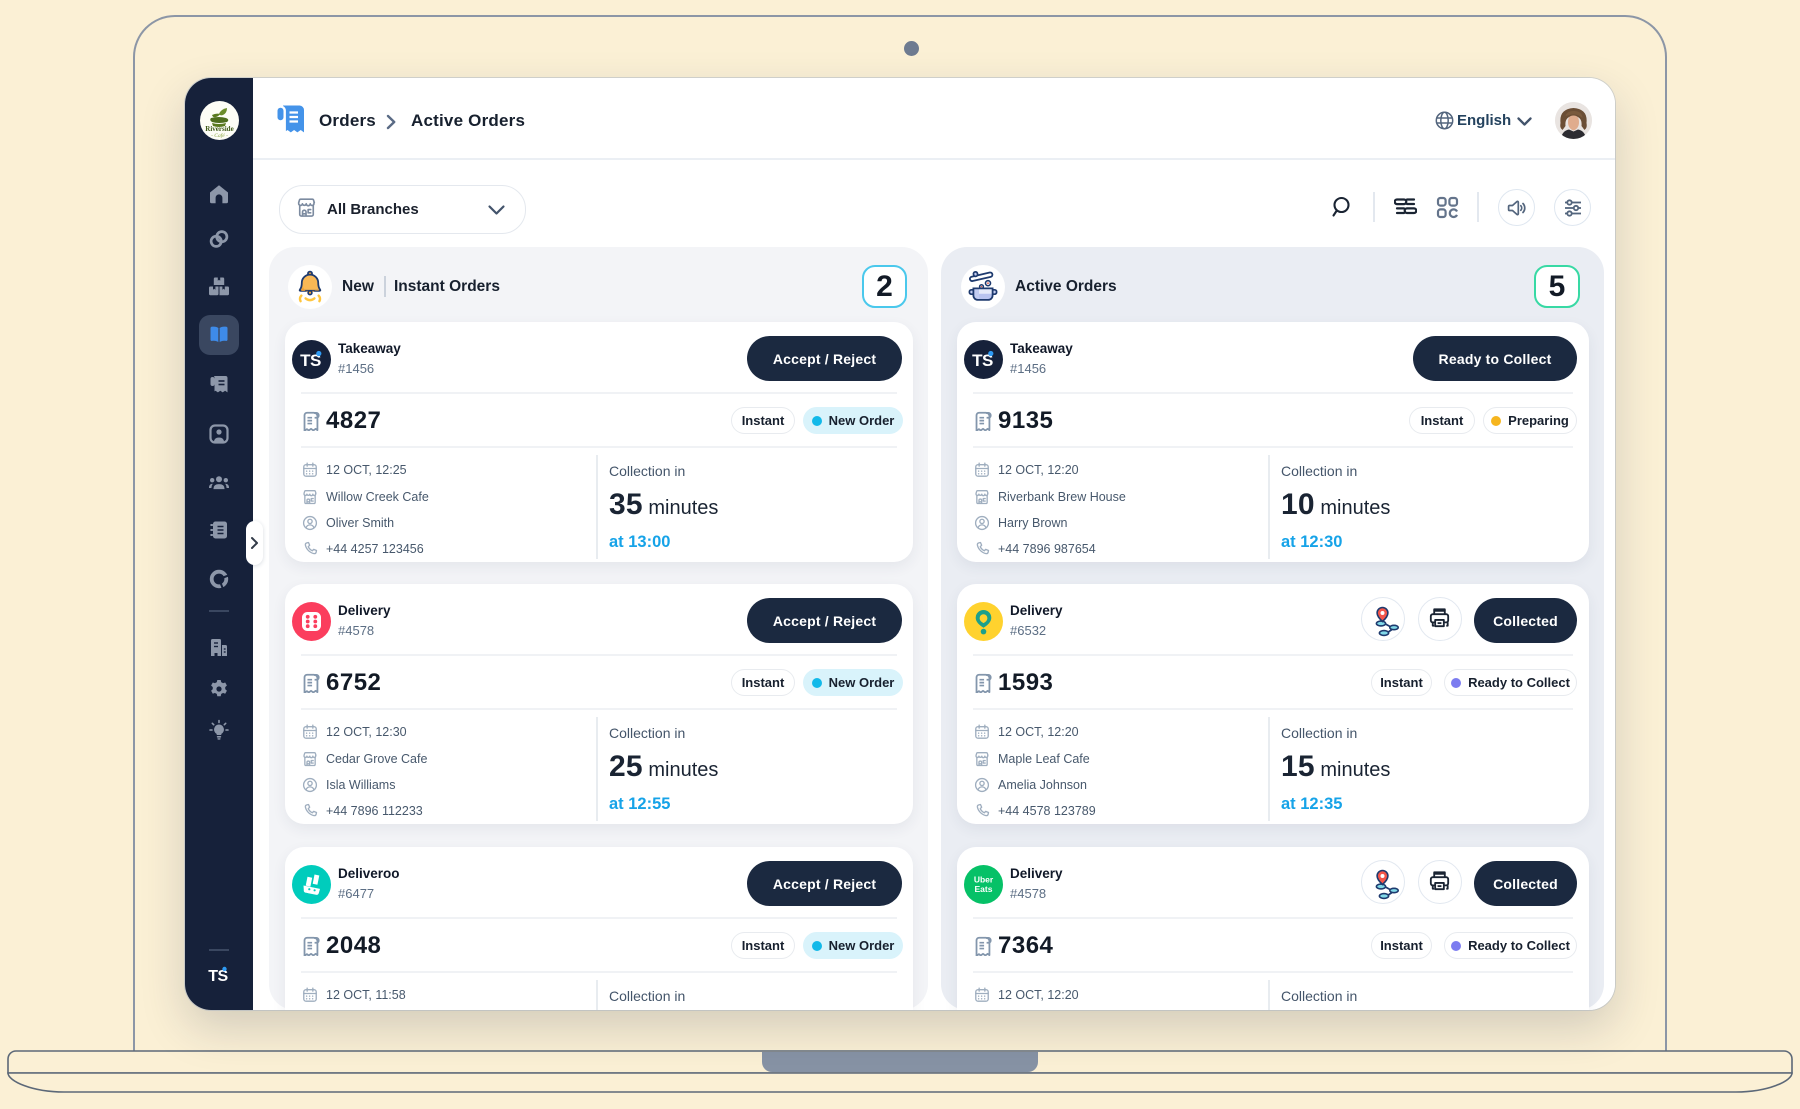 This screenshot has height=1109, width=1800. Describe the element at coordinates (219, 135) in the screenshot. I see `svg-text: - Café -` at that location.